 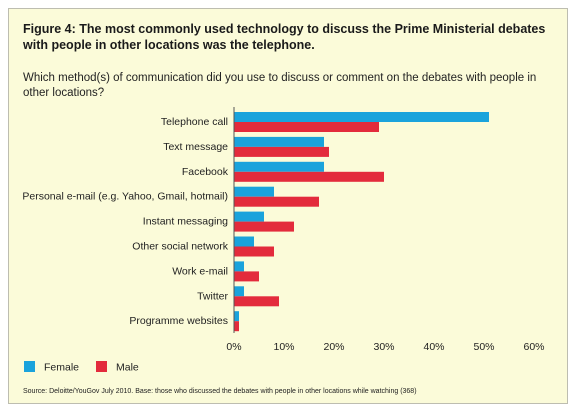 I want to click on category-label: Facebook, so click(x=205, y=172).